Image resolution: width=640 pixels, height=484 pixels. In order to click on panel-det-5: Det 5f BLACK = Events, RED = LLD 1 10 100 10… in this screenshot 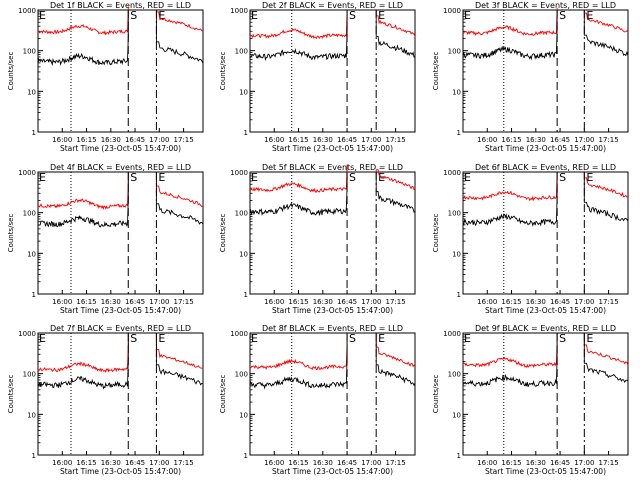, I will do `click(317, 239)`.